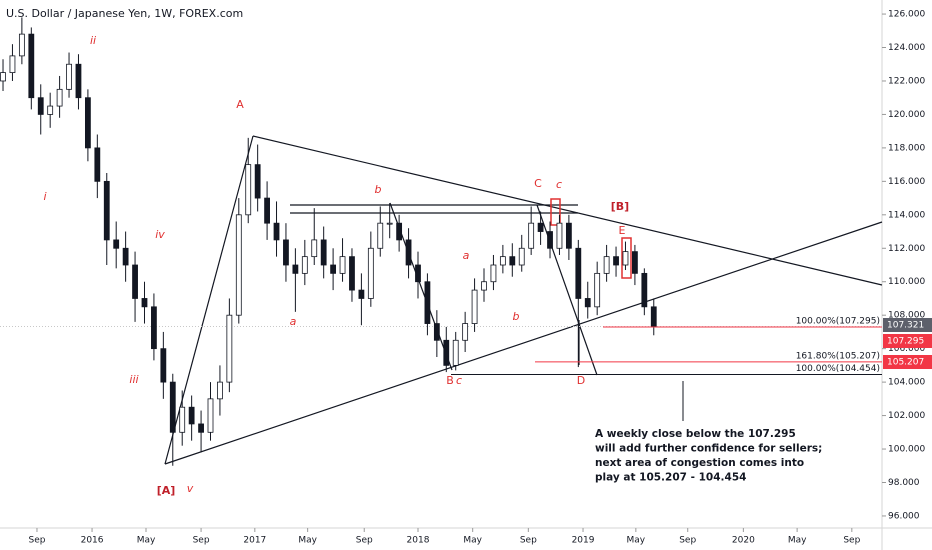 The width and height of the screenshot is (932, 550). I want to click on y-tick-label: 114.000, so click(906, 215).